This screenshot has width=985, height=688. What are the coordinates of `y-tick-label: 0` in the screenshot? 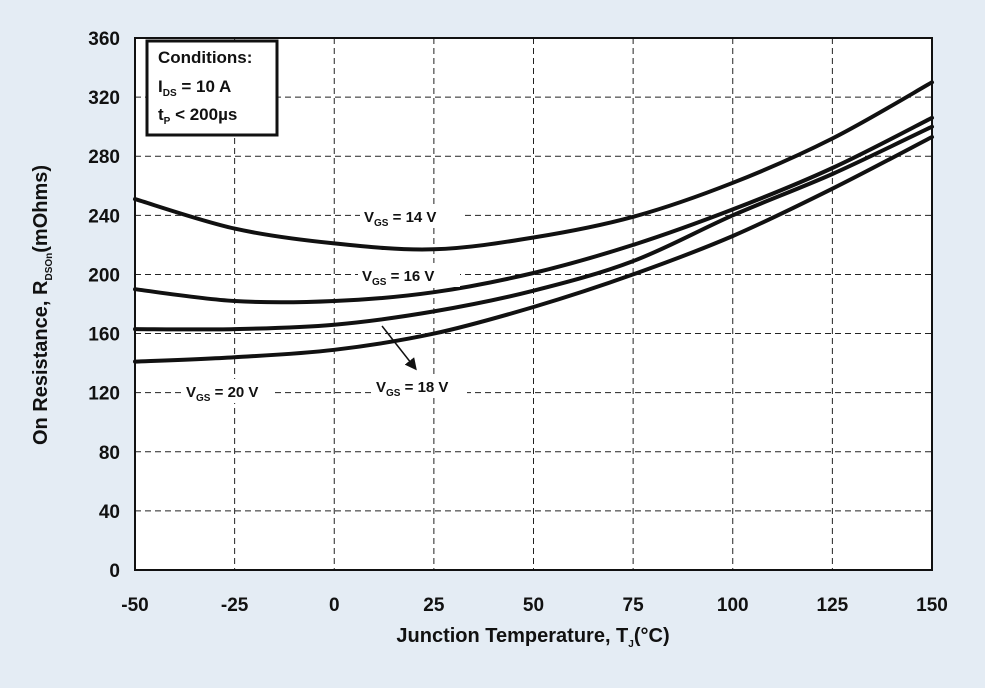 It's located at (114, 571).